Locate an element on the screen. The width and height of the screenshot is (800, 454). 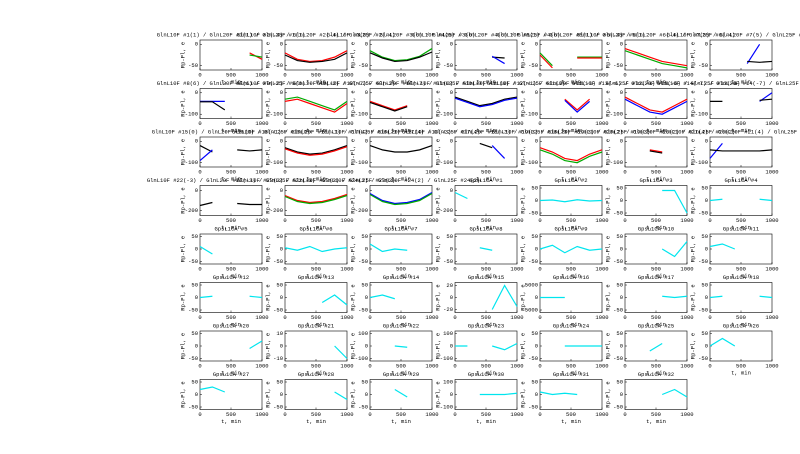
chart-title: GpsL1CA #10 is located at coordinates (656, 228).